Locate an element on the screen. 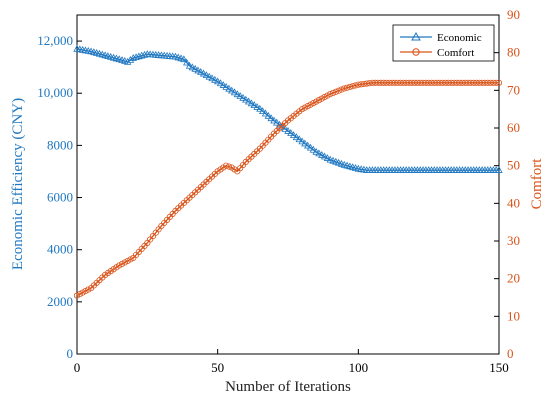 This screenshot has height=407, width=550. y-right-tick-label: 0 is located at coordinates (510, 353).